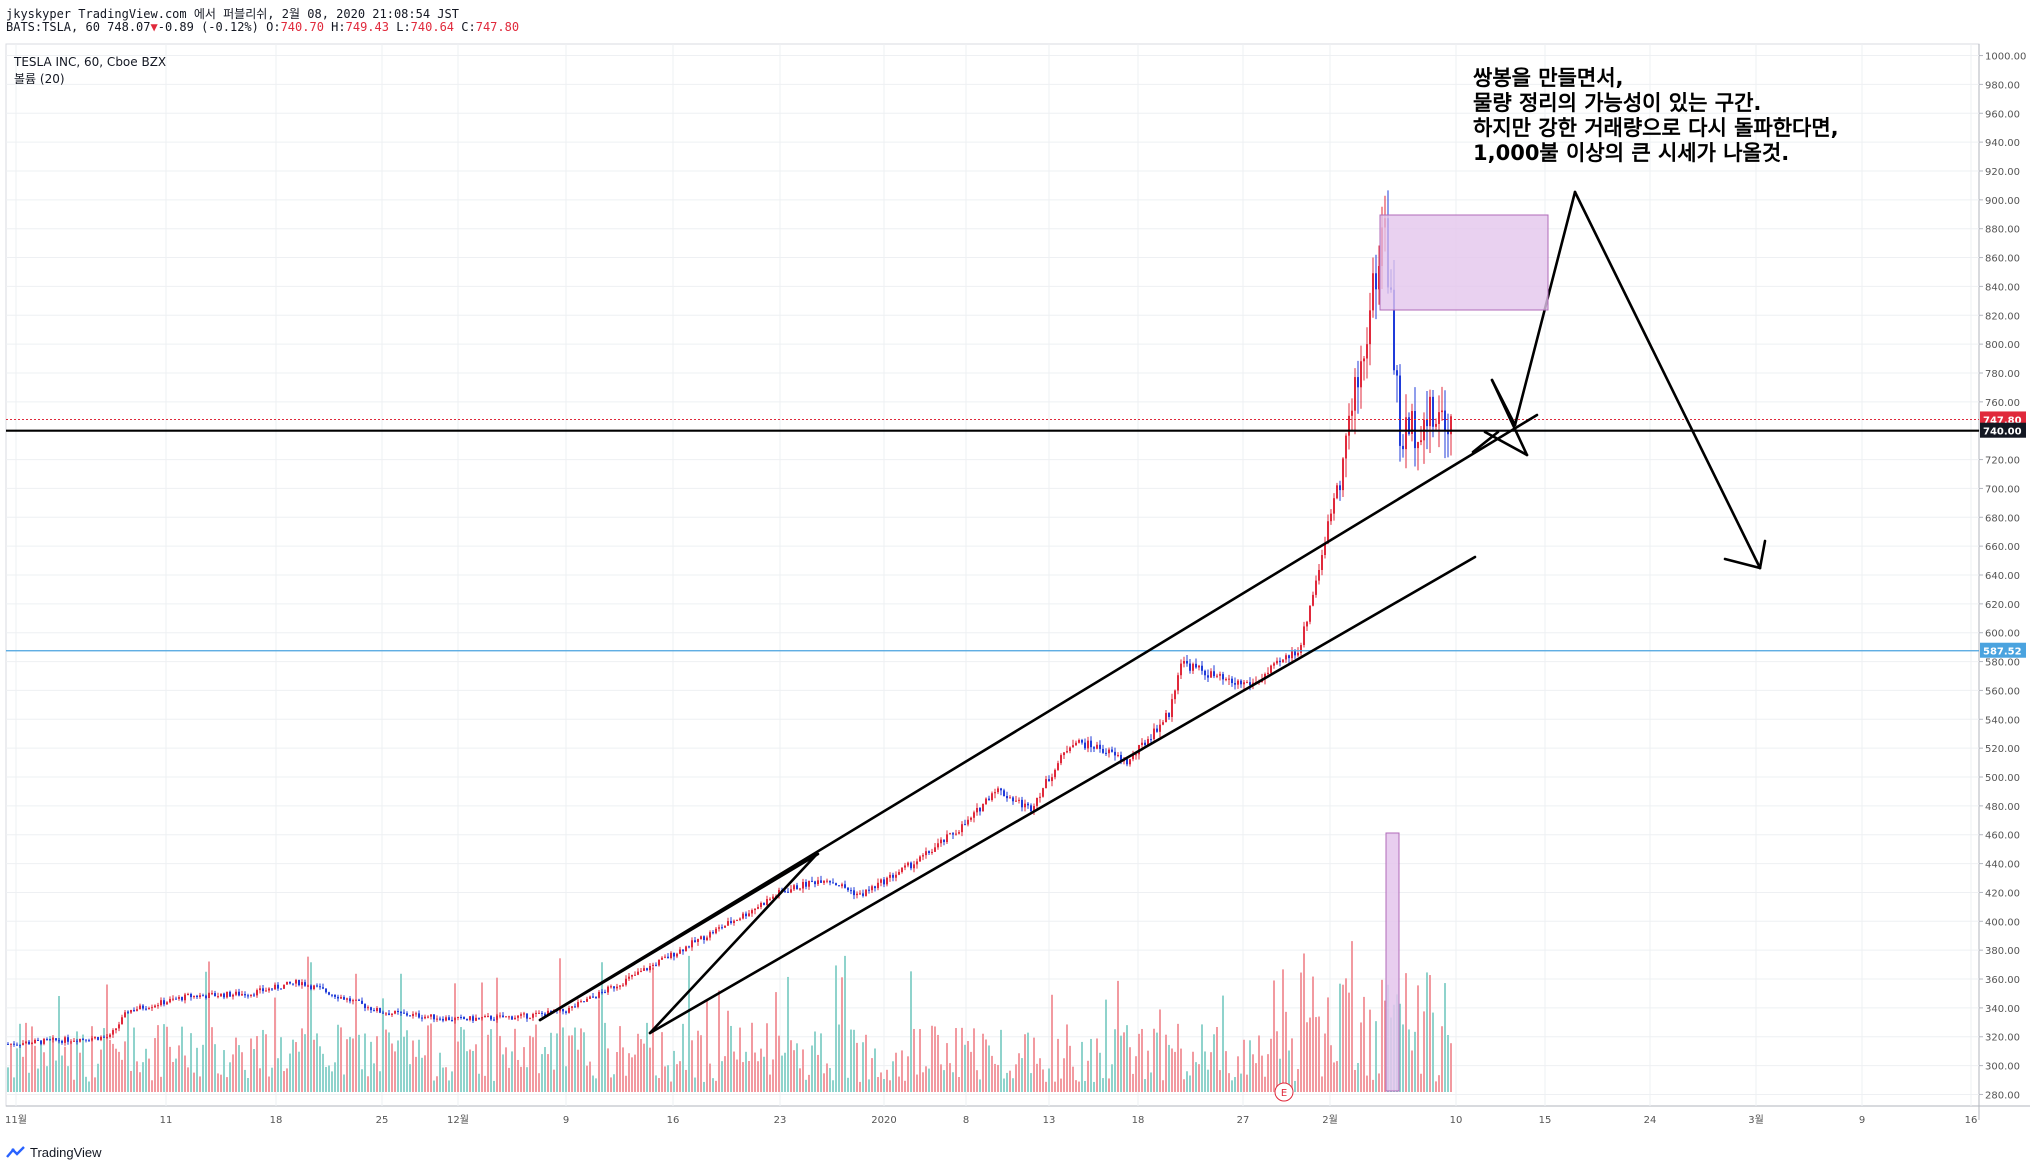 This screenshot has width=2040, height=1172. I want to click on y-tick-label: 300.00, so click(2002, 1067).